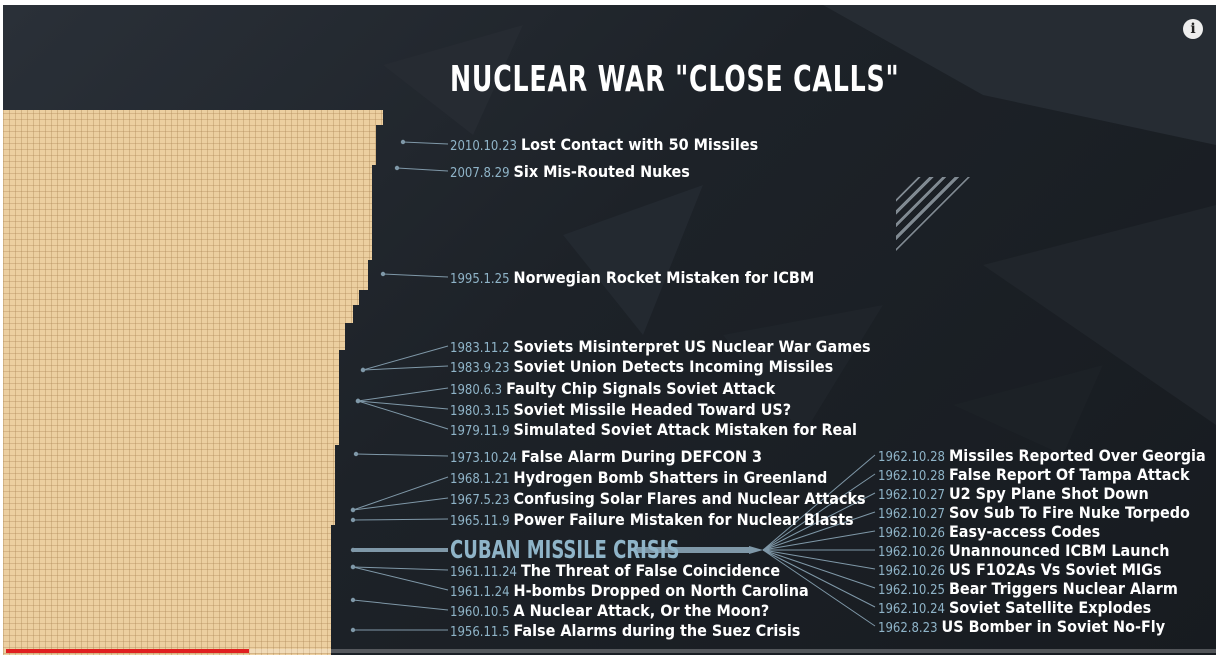 This screenshot has width=1219, height=657. Describe the element at coordinates (664, 277) in the screenshot. I see `event-label: Norwegian Rocket Mistaken for ICBM` at that location.